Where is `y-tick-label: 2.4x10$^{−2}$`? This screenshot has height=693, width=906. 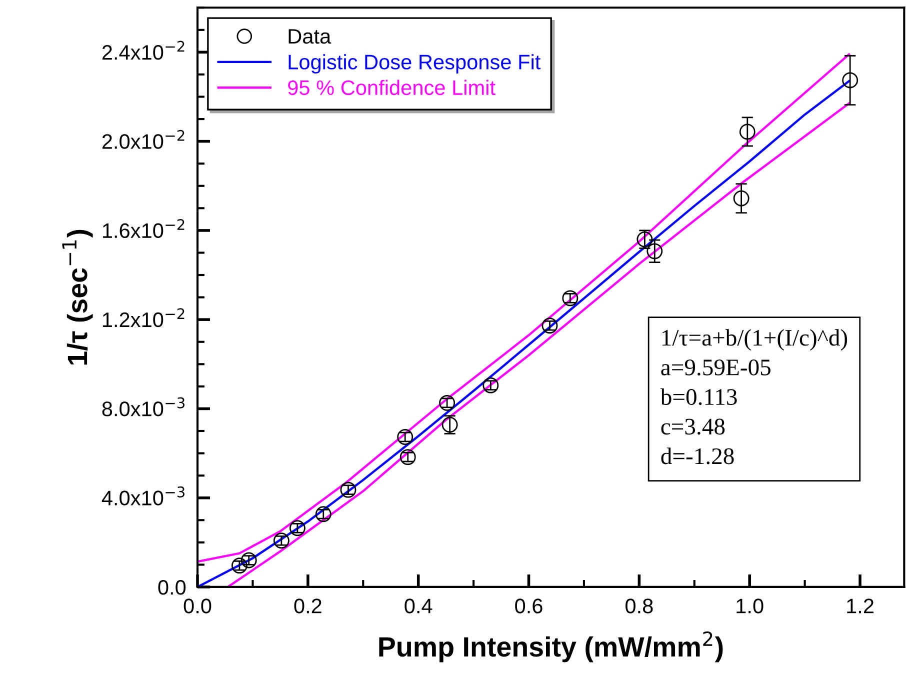
y-tick-label: 2.4x10$^{−2}$ is located at coordinates (143, 50).